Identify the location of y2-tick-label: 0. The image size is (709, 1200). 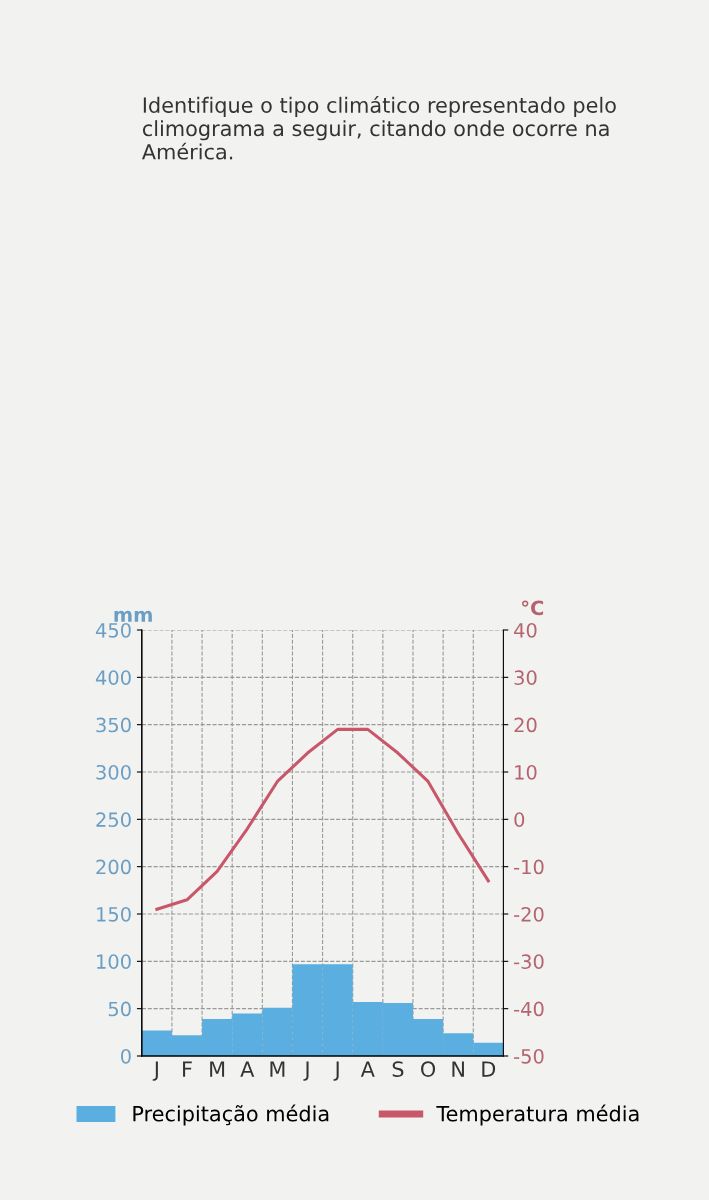
(519, 819).